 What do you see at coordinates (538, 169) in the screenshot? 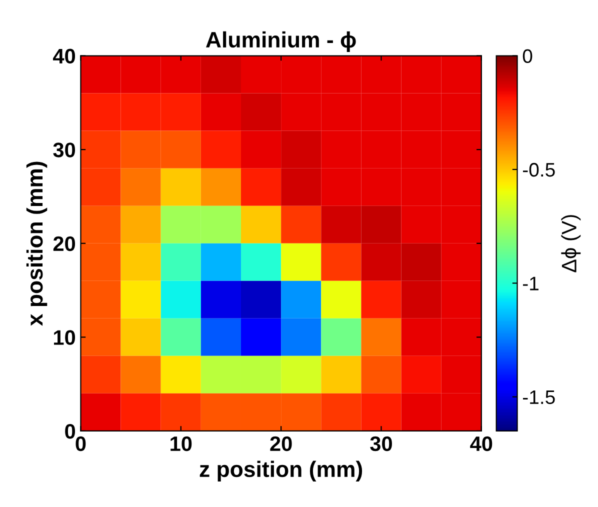
I see `color-bar-label: -0.5` at bounding box center [538, 169].